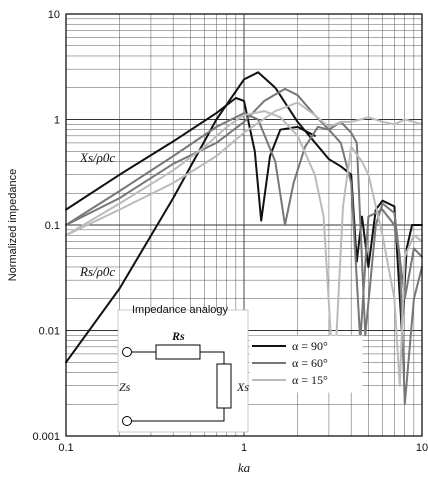  What do you see at coordinates (54, 15) in the screenshot?
I see `y-tick-label: 10` at bounding box center [54, 15].